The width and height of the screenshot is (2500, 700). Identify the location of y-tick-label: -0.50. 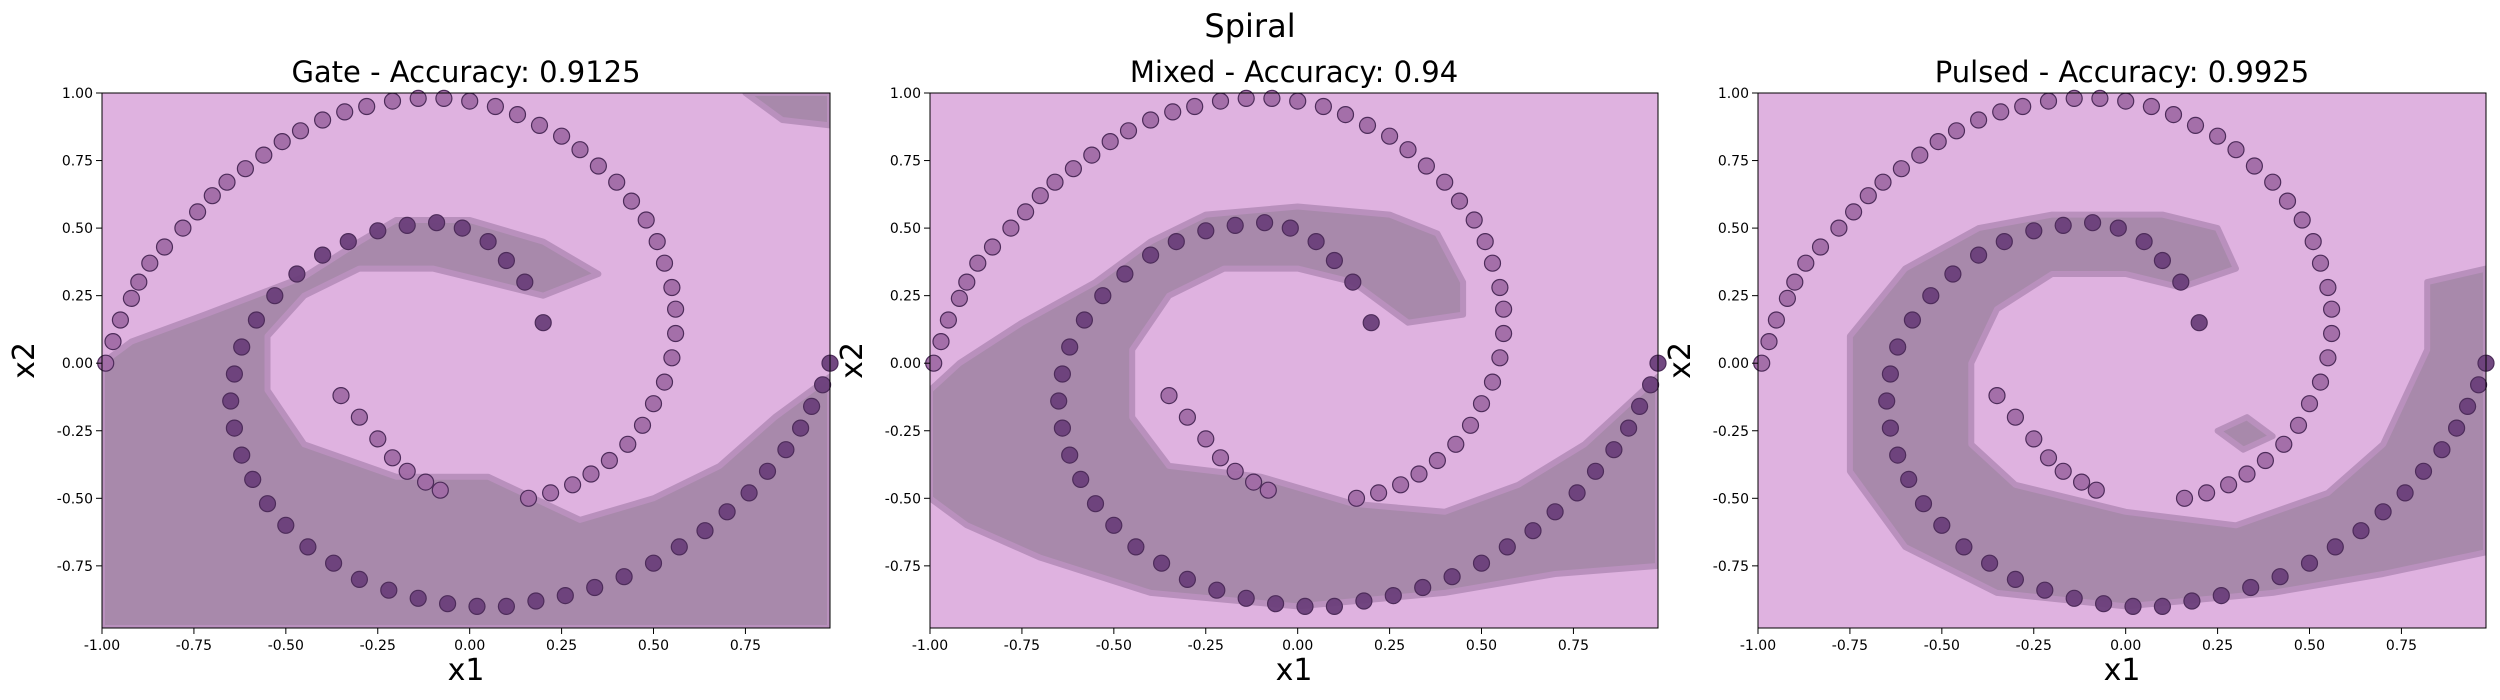
(1731, 499).